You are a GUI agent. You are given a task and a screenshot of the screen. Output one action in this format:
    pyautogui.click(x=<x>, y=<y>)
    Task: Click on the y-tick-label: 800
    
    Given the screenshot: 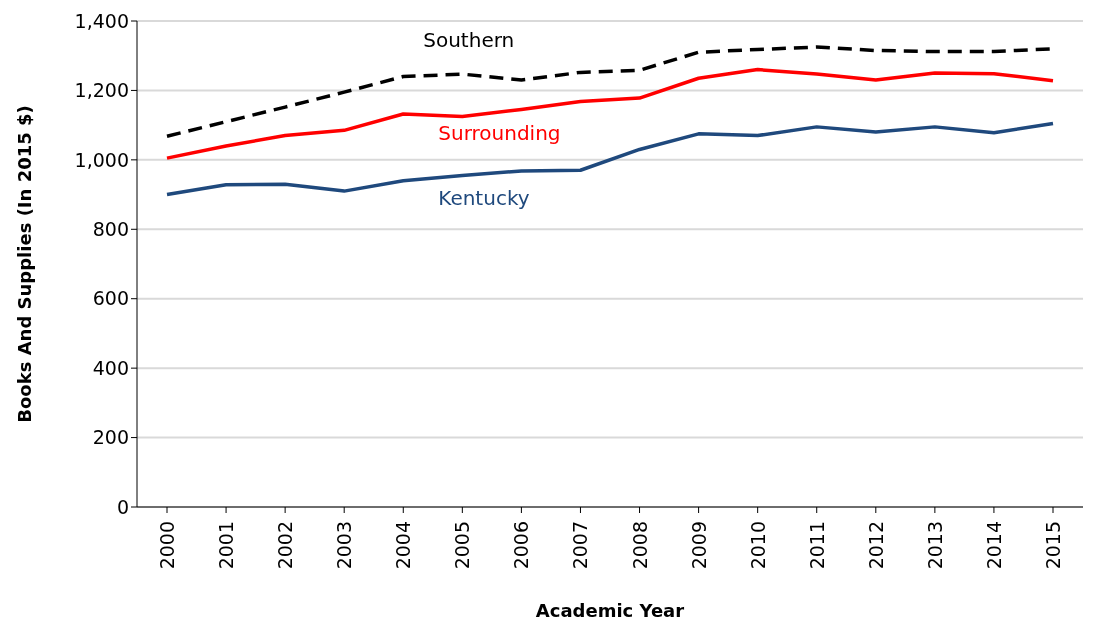 What is the action you would take?
    pyautogui.click(x=110, y=229)
    